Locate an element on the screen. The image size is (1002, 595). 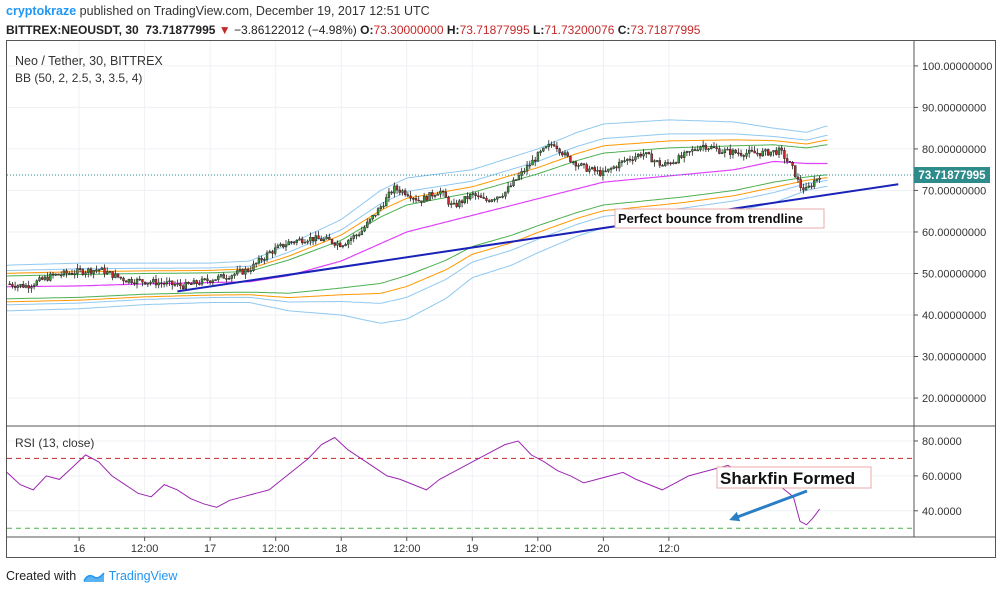
author-link: cryptokraze is located at coordinates (41, 11).